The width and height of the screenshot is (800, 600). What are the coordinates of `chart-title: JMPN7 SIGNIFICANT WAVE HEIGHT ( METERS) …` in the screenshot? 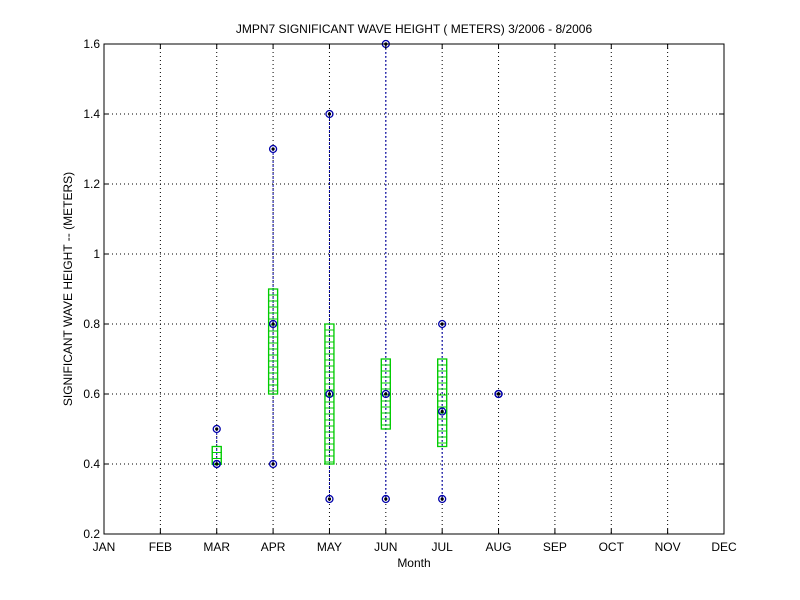 It's located at (414, 29).